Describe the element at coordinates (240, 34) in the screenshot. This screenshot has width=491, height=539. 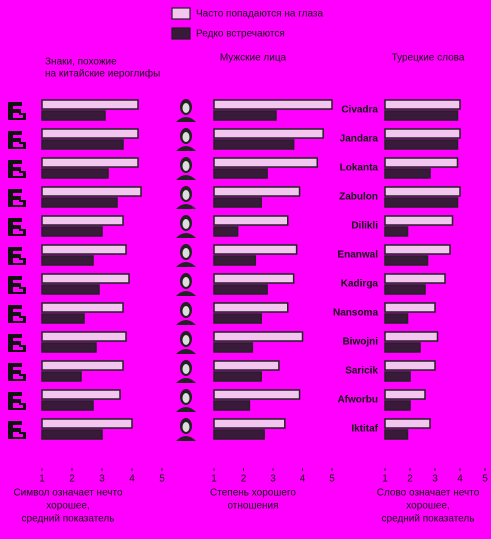
I see `legend-label: Редко встречаются` at that location.